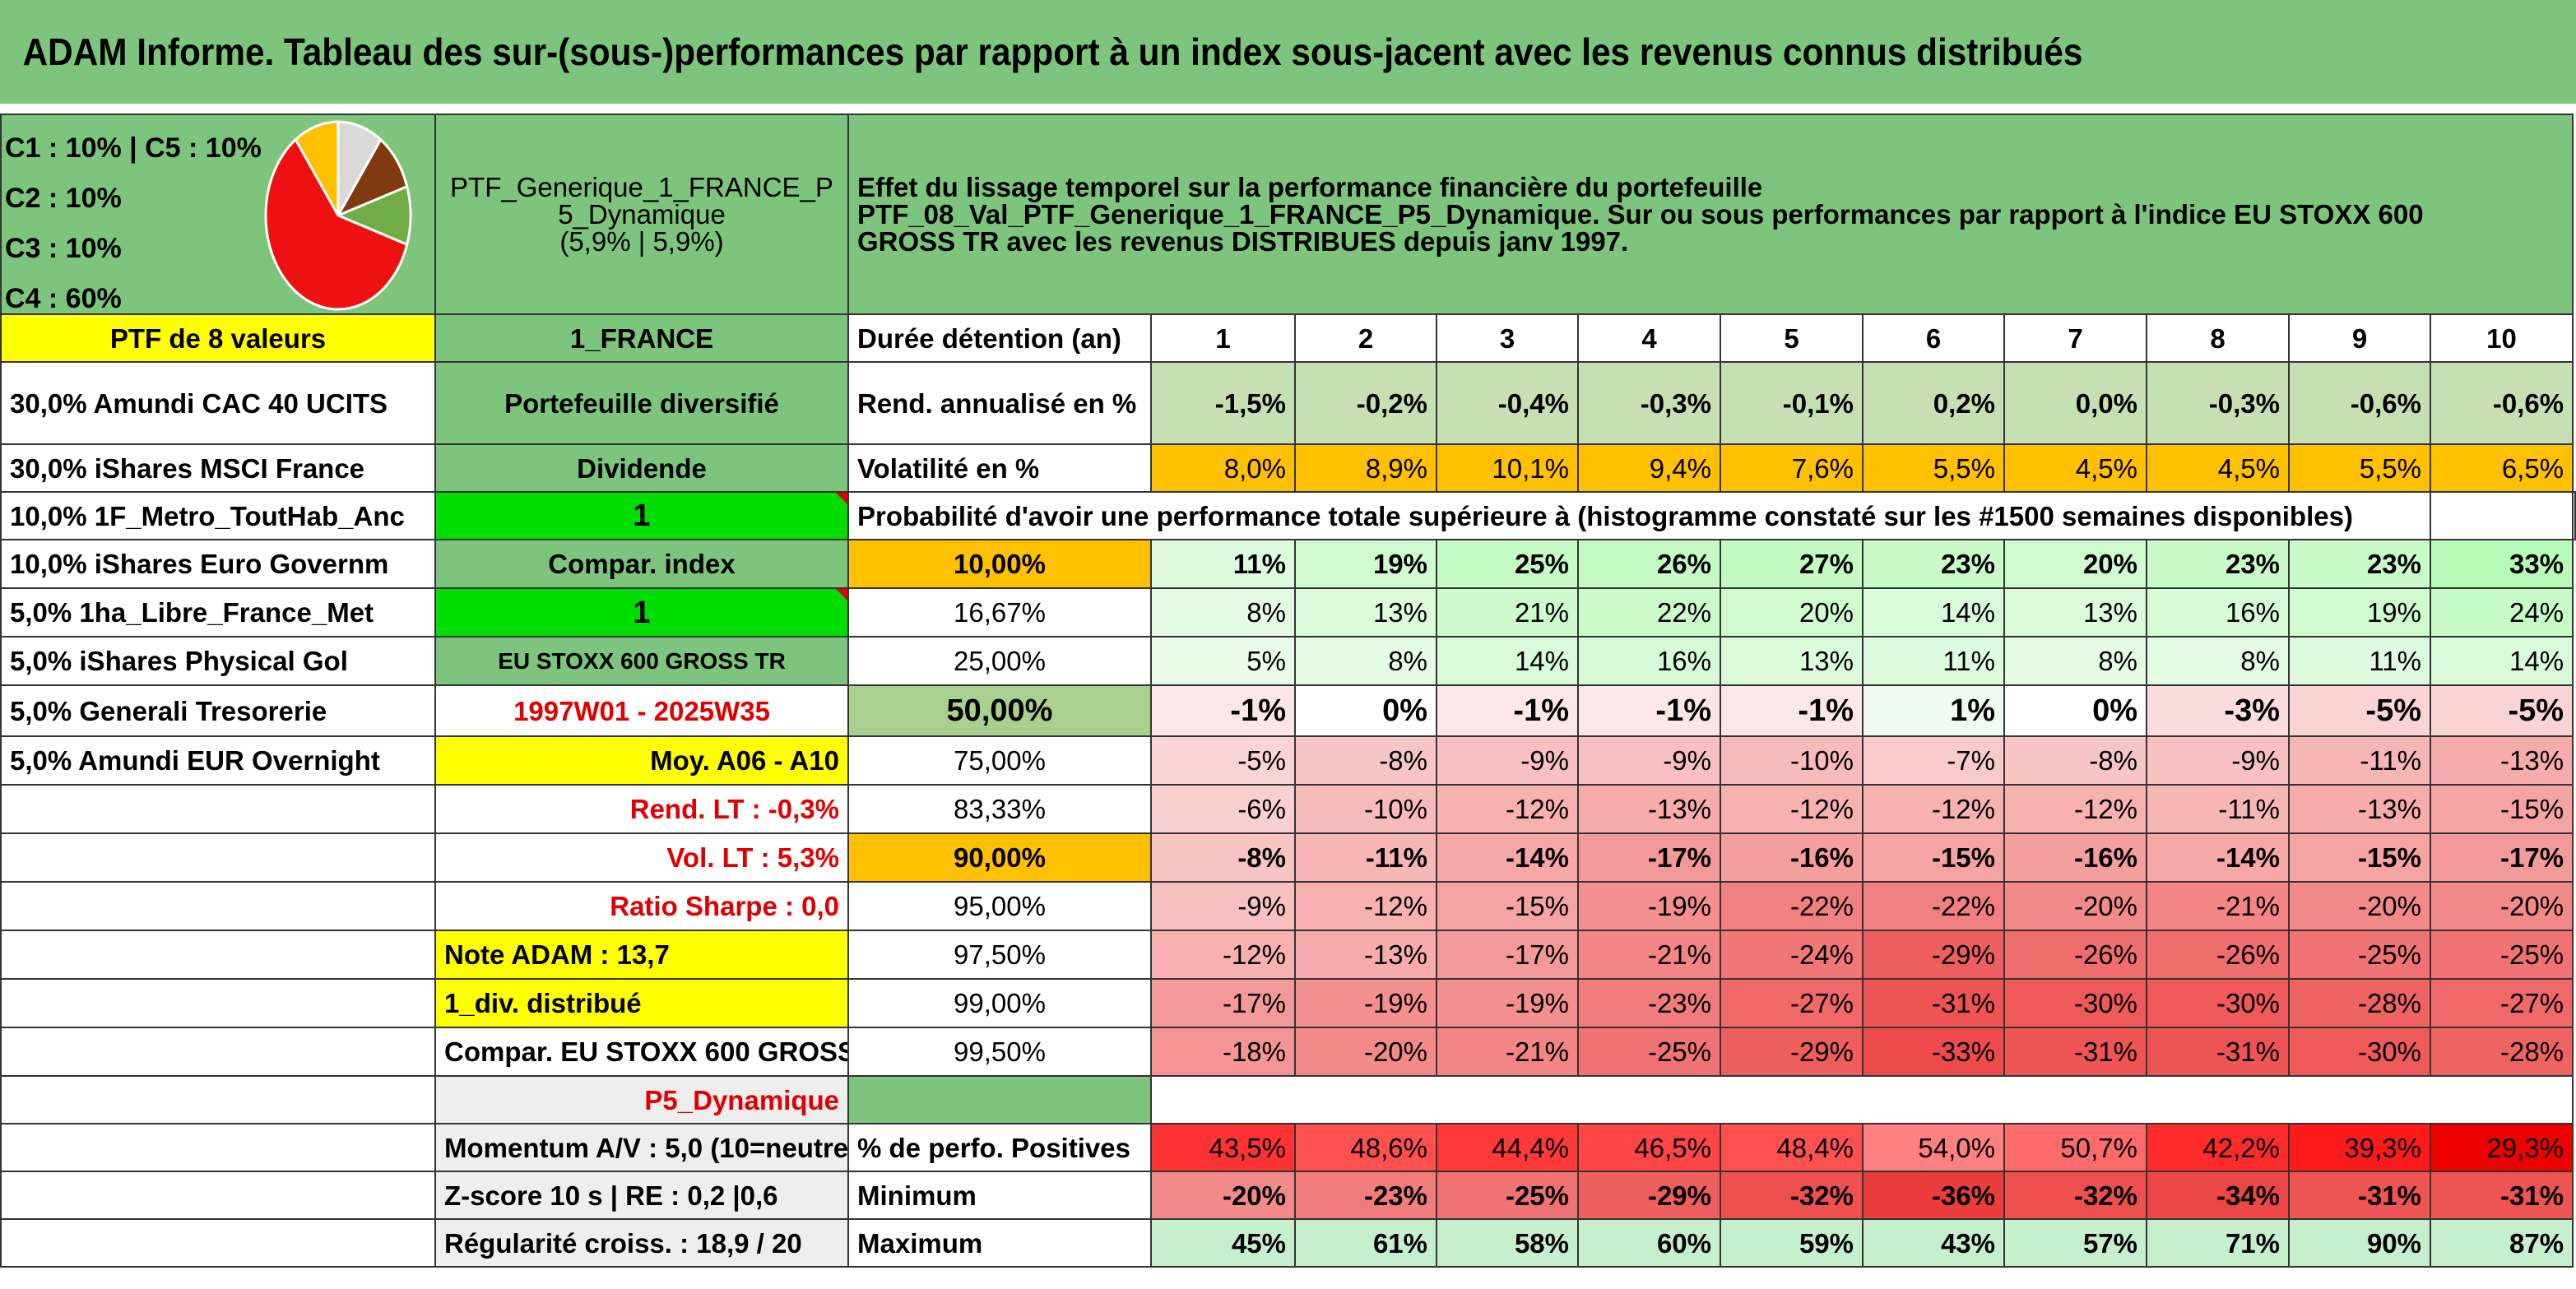 This screenshot has width=2576, height=1289. I want to click on spacer-row, so click(1288, 109).